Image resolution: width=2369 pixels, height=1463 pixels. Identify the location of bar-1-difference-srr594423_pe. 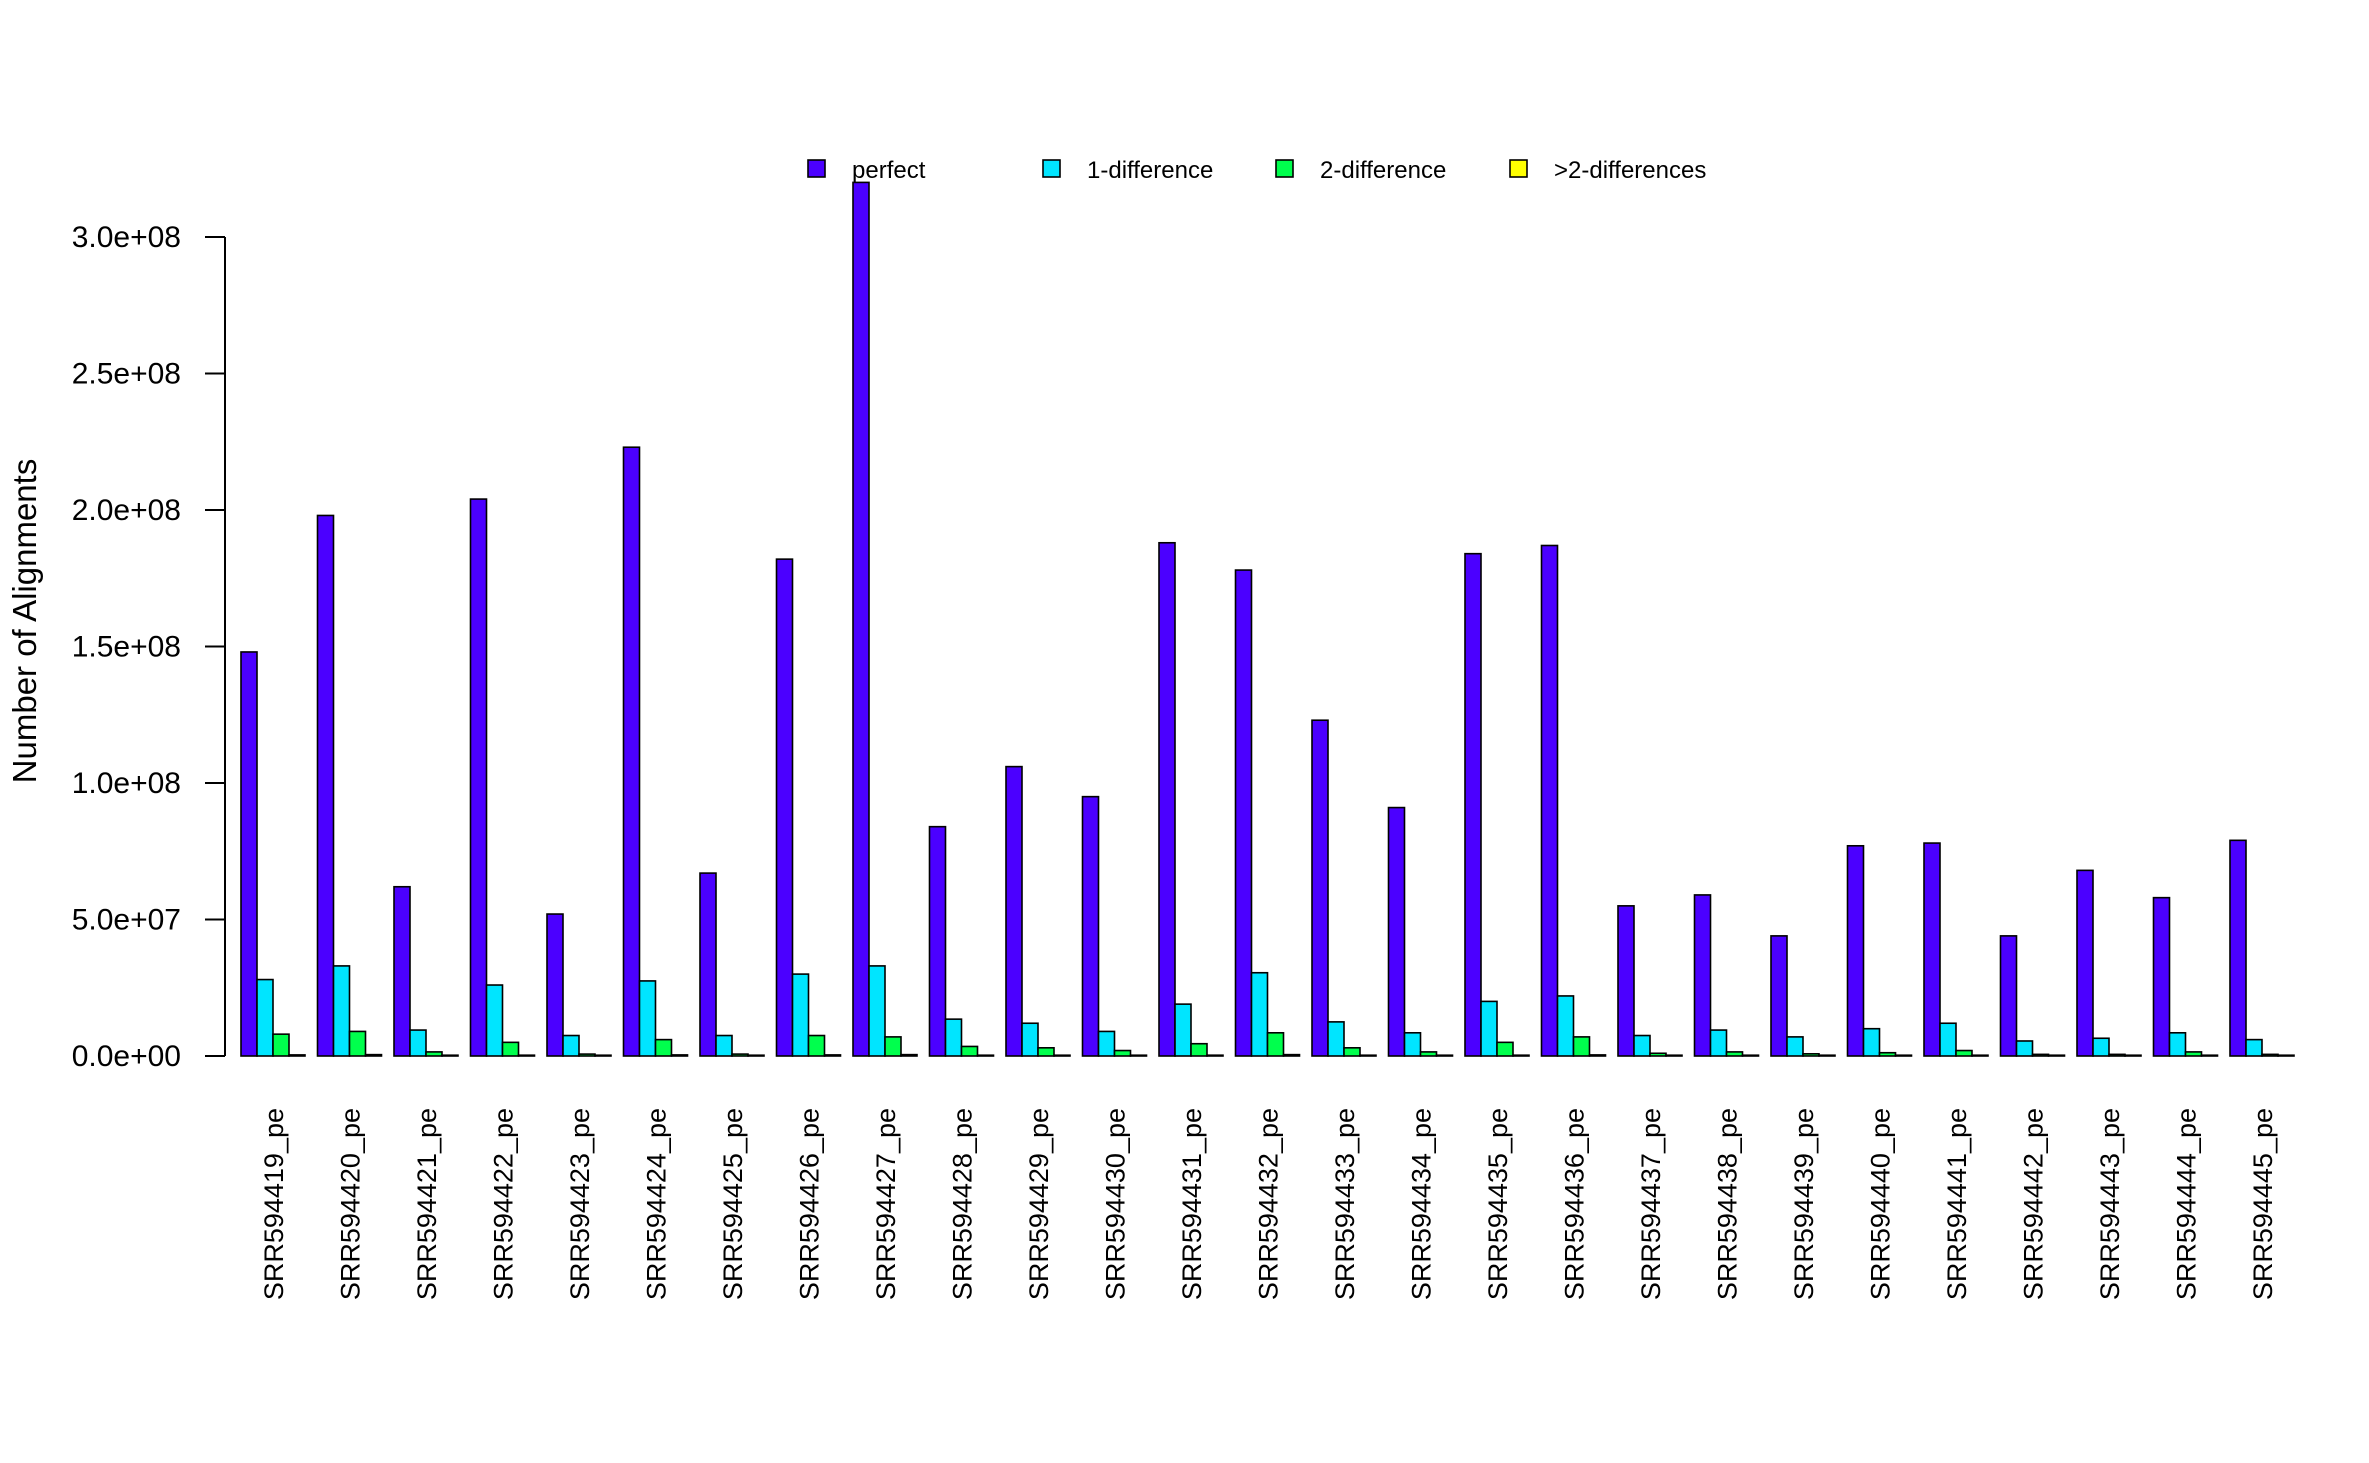
(571, 1045).